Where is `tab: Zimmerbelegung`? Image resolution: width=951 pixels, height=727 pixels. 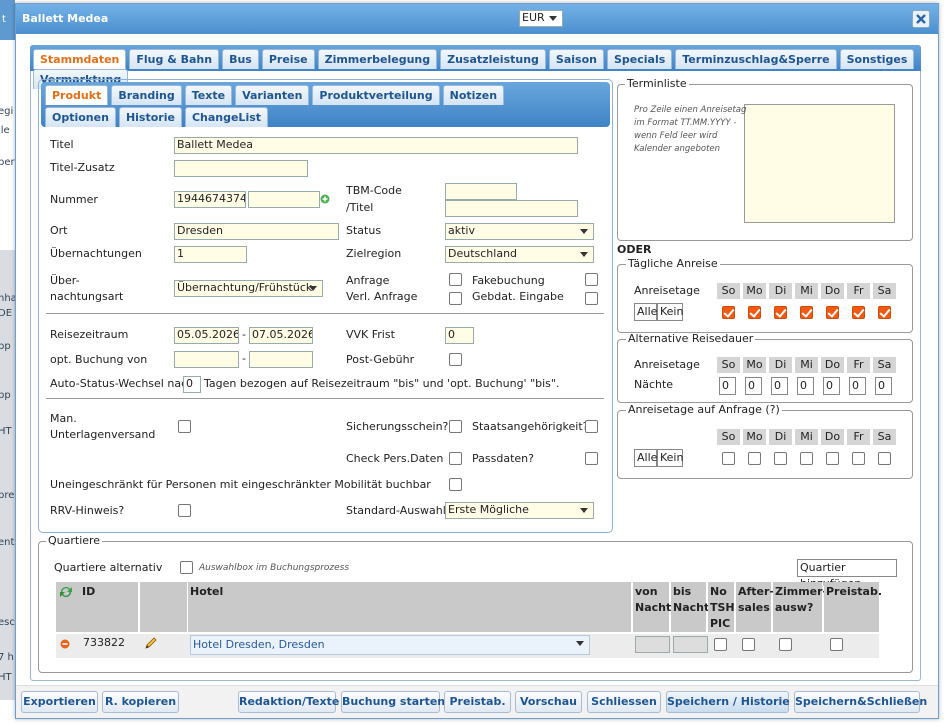
tab: Zimmerbelegung is located at coordinates (378, 59).